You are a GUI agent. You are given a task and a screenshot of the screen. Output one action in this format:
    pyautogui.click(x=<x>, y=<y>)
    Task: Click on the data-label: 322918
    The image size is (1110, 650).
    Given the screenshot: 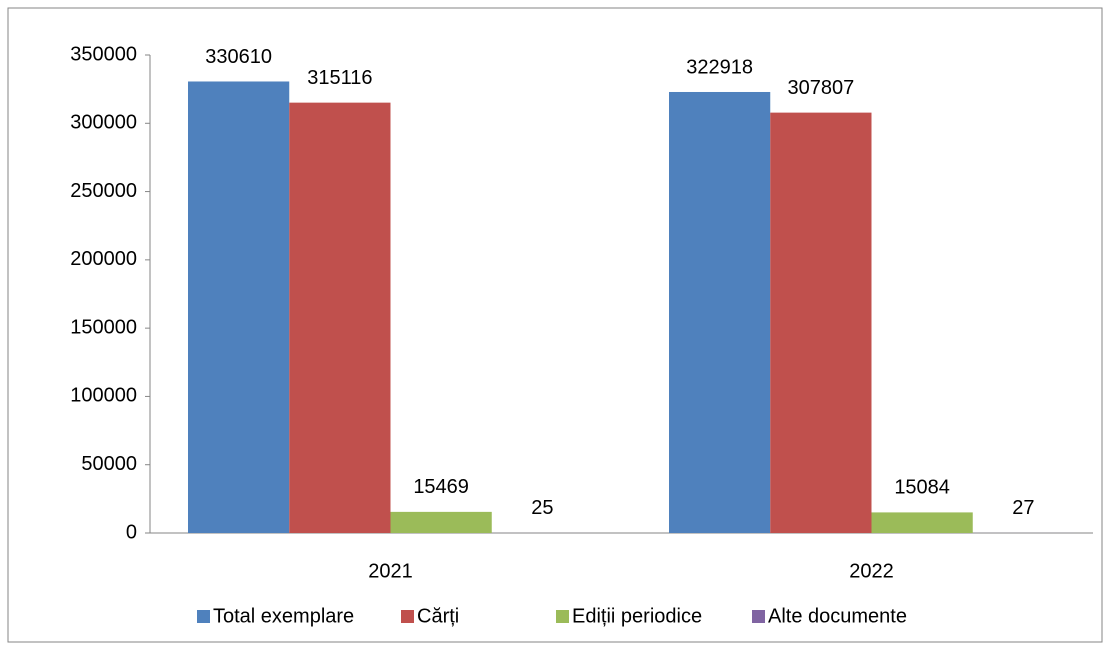 What is the action you would take?
    pyautogui.click(x=719, y=67)
    